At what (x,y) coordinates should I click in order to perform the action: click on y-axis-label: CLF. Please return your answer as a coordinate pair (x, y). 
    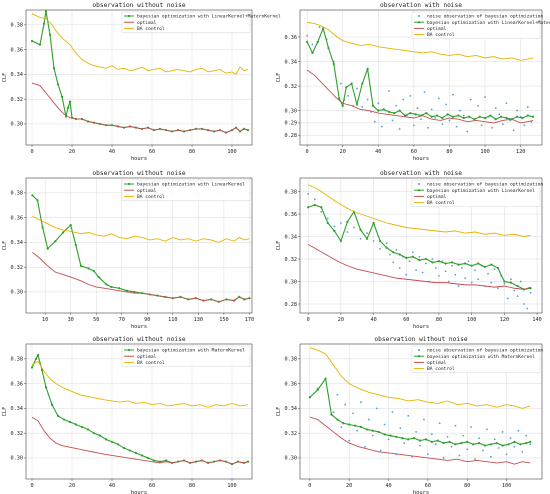
    Looking at the image, I should click on (5, 78).